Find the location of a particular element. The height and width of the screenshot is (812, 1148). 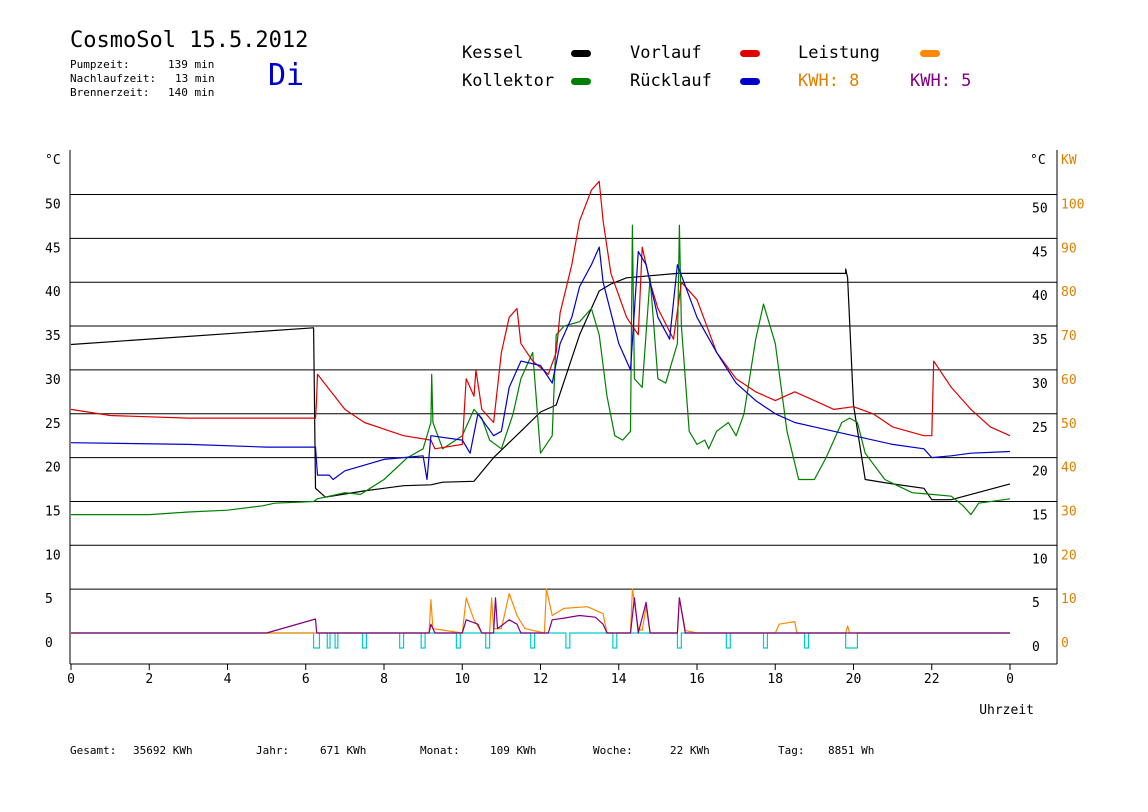

burner-time-value: 140 min is located at coordinates (191, 92).